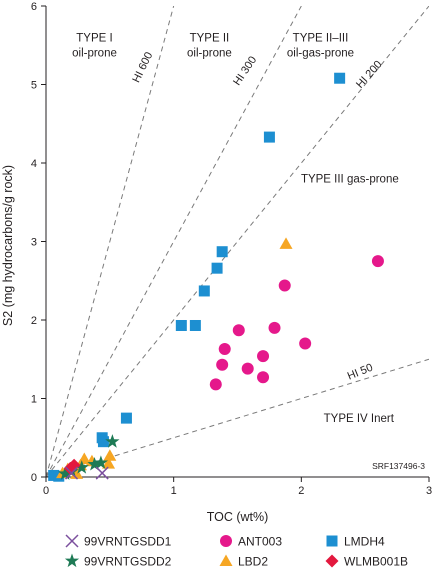 The width and height of the screenshot is (432, 569). Describe the element at coordinates (238, 517) in the screenshot. I see `x-axis-title: TOC (wt%)` at that location.